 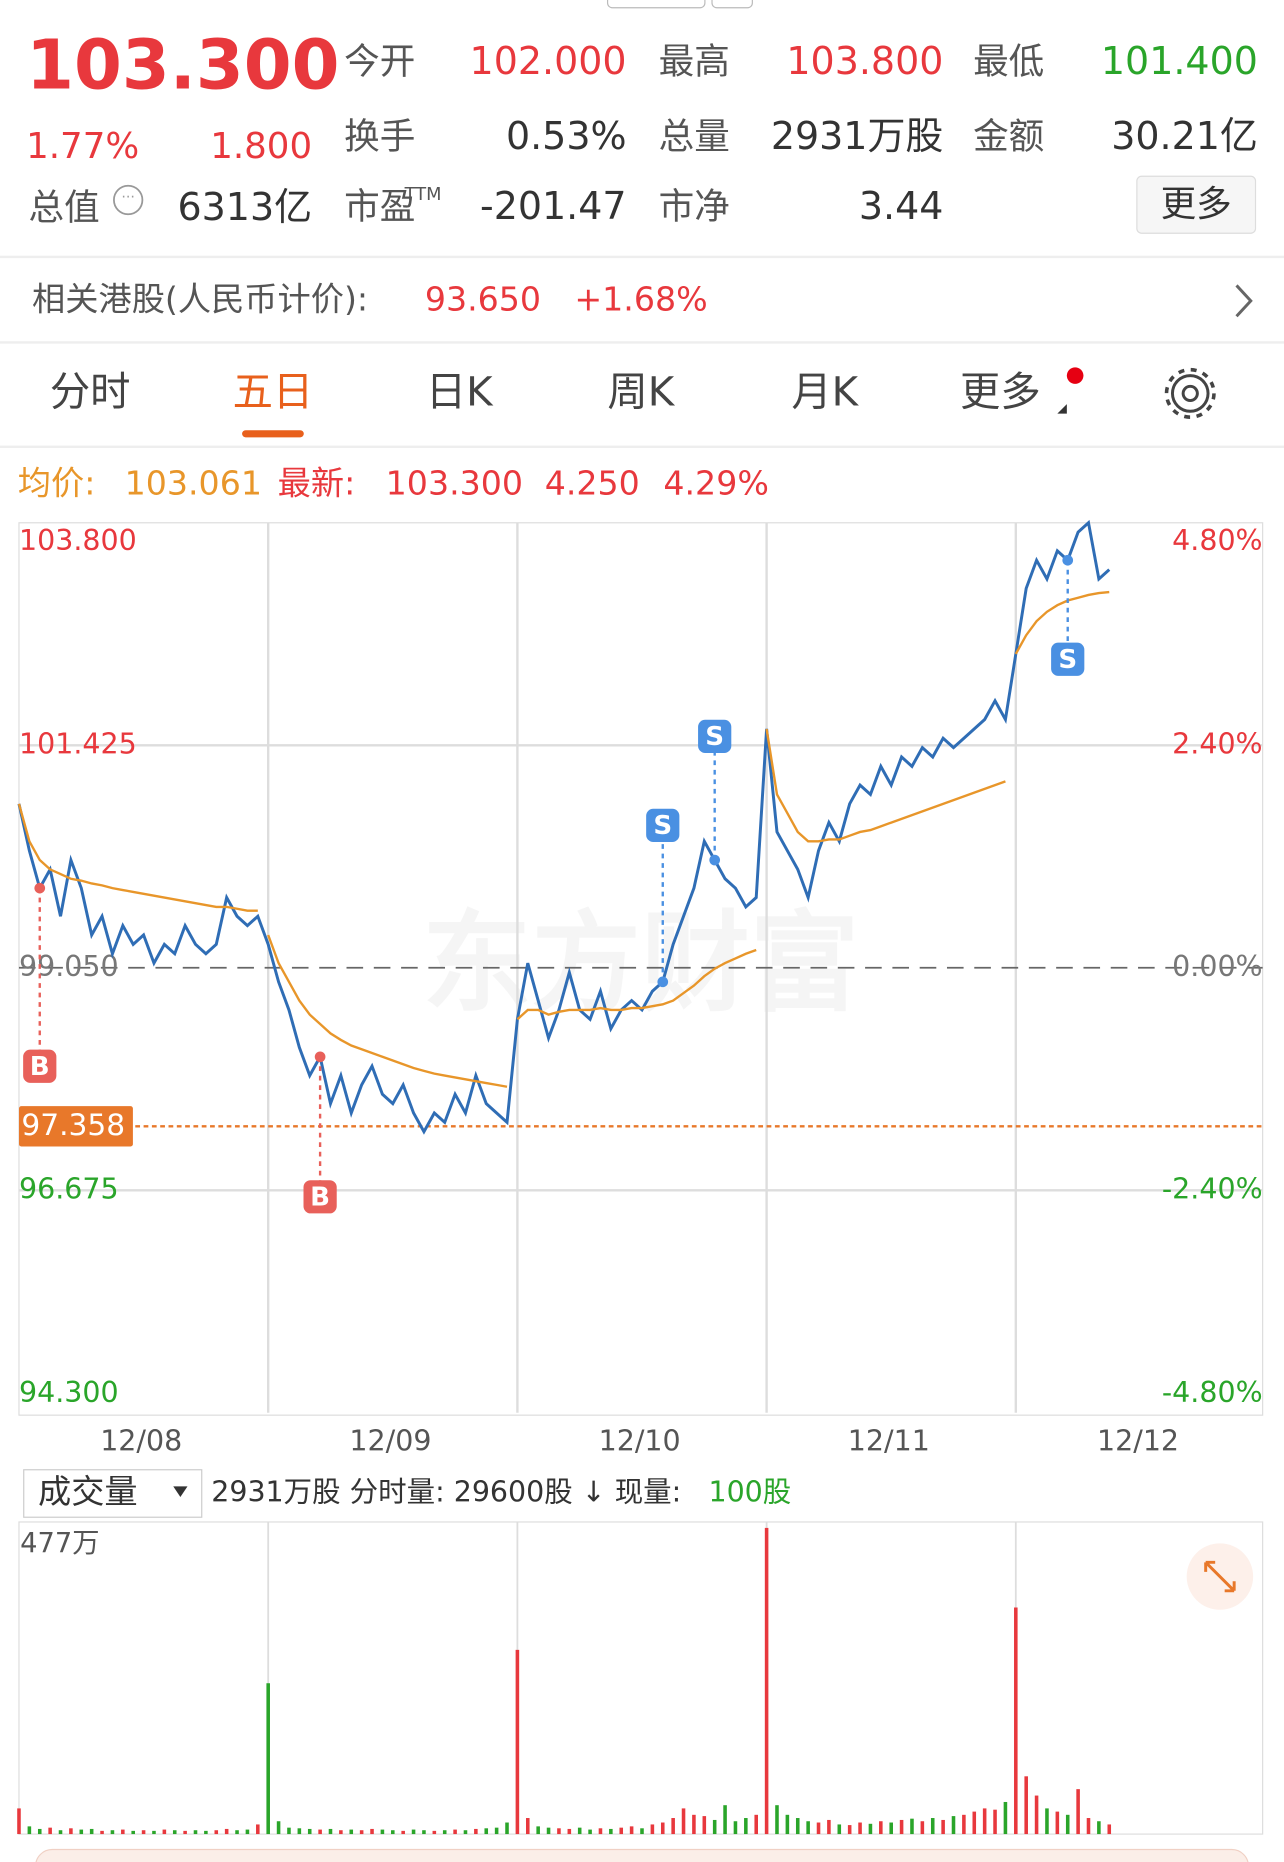 I want to click on stat-value: 0.53%, so click(x=566, y=136).